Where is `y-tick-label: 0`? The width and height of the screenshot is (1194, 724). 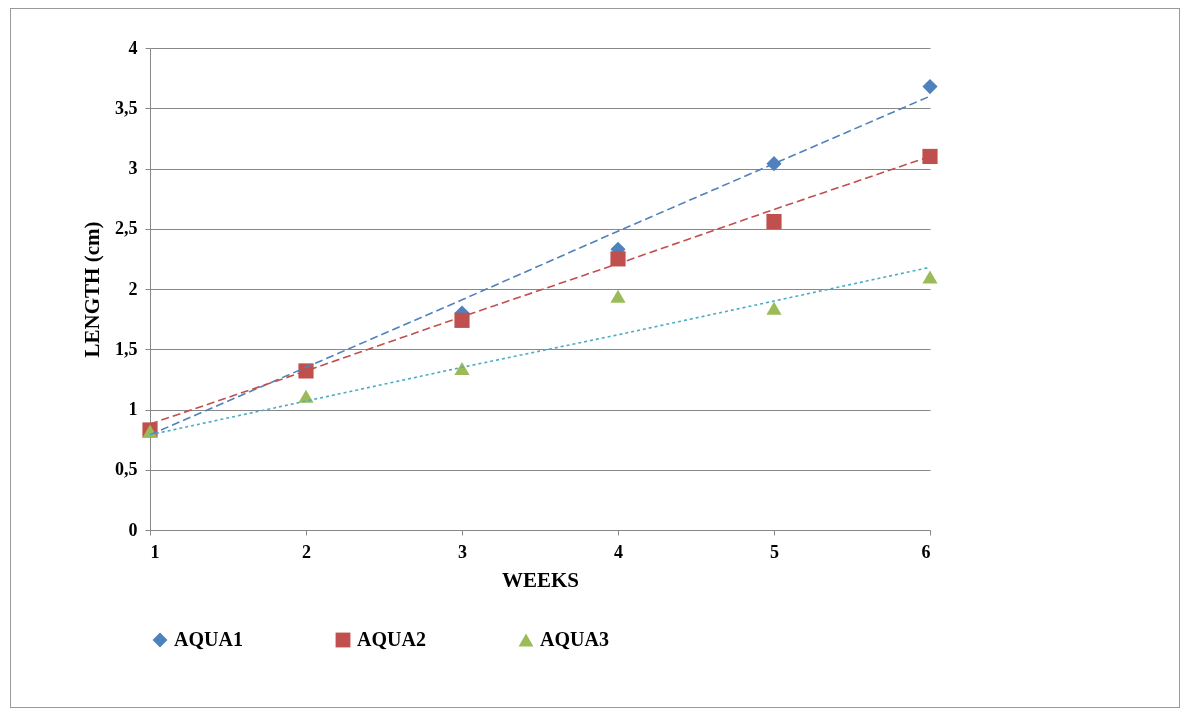
y-tick-label: 0 is located at coordinates (133, 529).